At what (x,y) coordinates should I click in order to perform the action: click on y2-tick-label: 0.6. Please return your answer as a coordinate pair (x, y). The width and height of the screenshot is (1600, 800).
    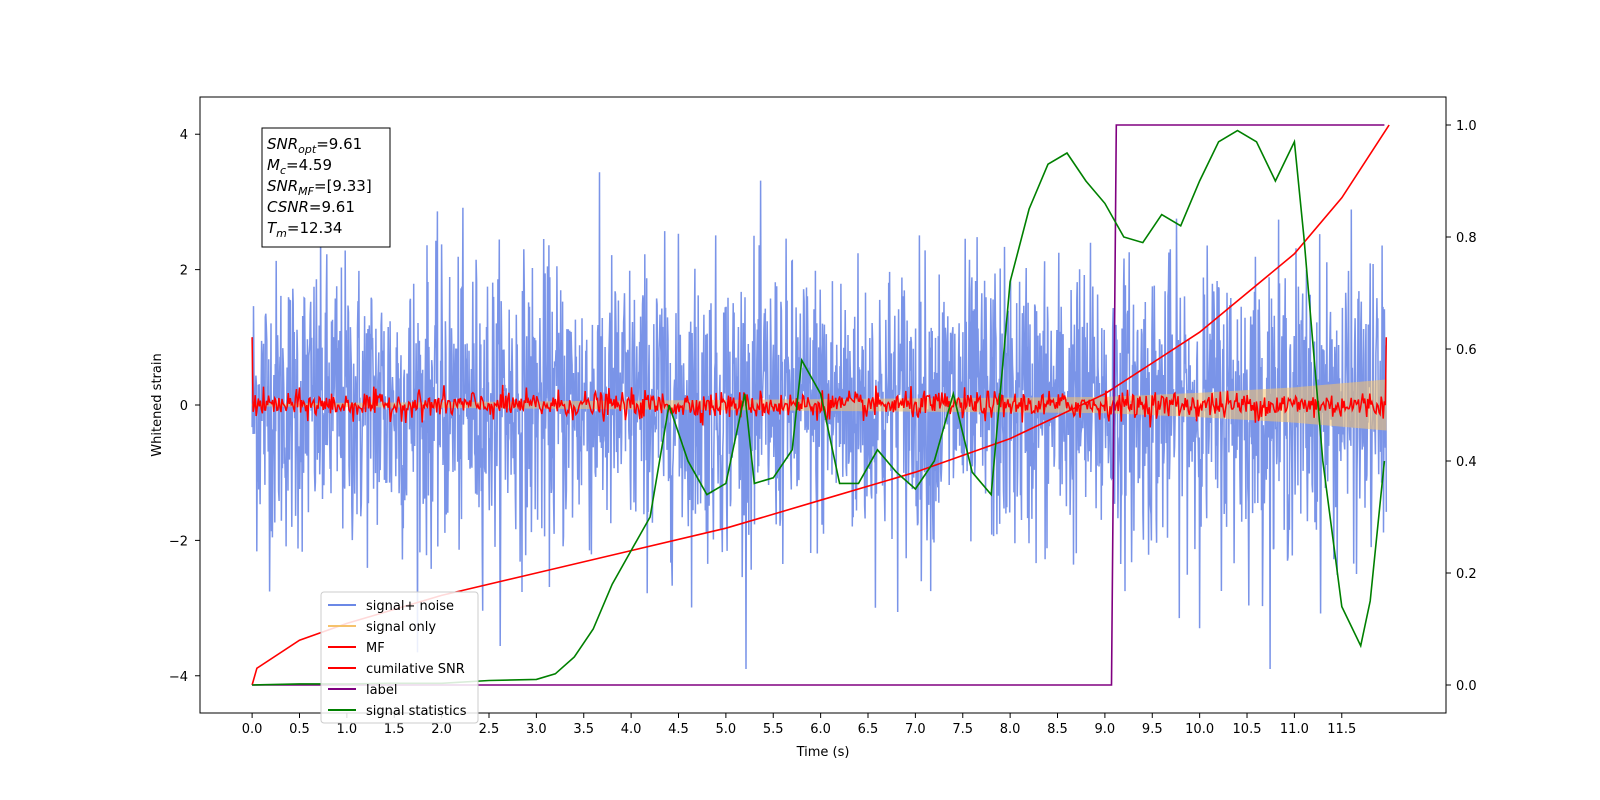
    Looking at the image, I should click on (1466, 350).